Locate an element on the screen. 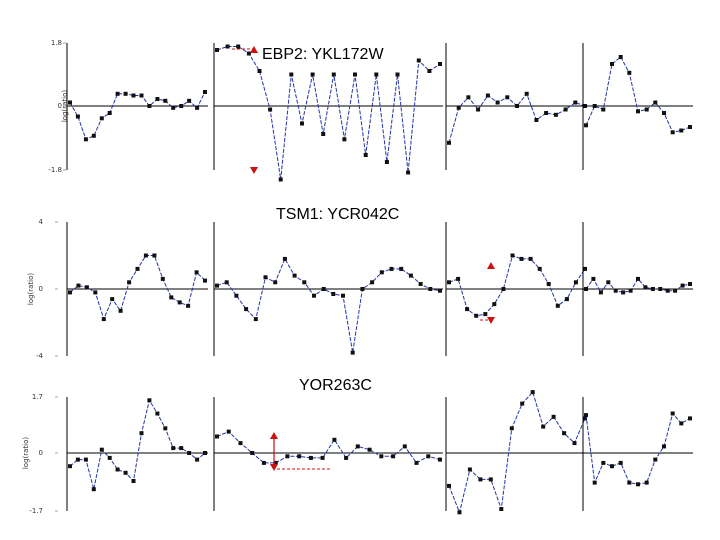 This screenshot has height=540, width=720. annotation-down-marker is located at coordinates (491, 320).